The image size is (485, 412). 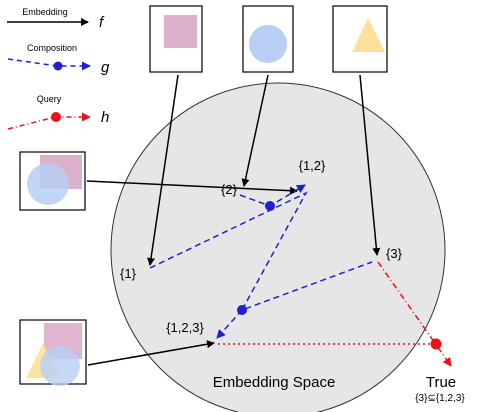 What do you see at coordinates (185, 327) in the screenshot?
I see `point-label-set-123: {1,2,3}` at bounding box center [185, 327].